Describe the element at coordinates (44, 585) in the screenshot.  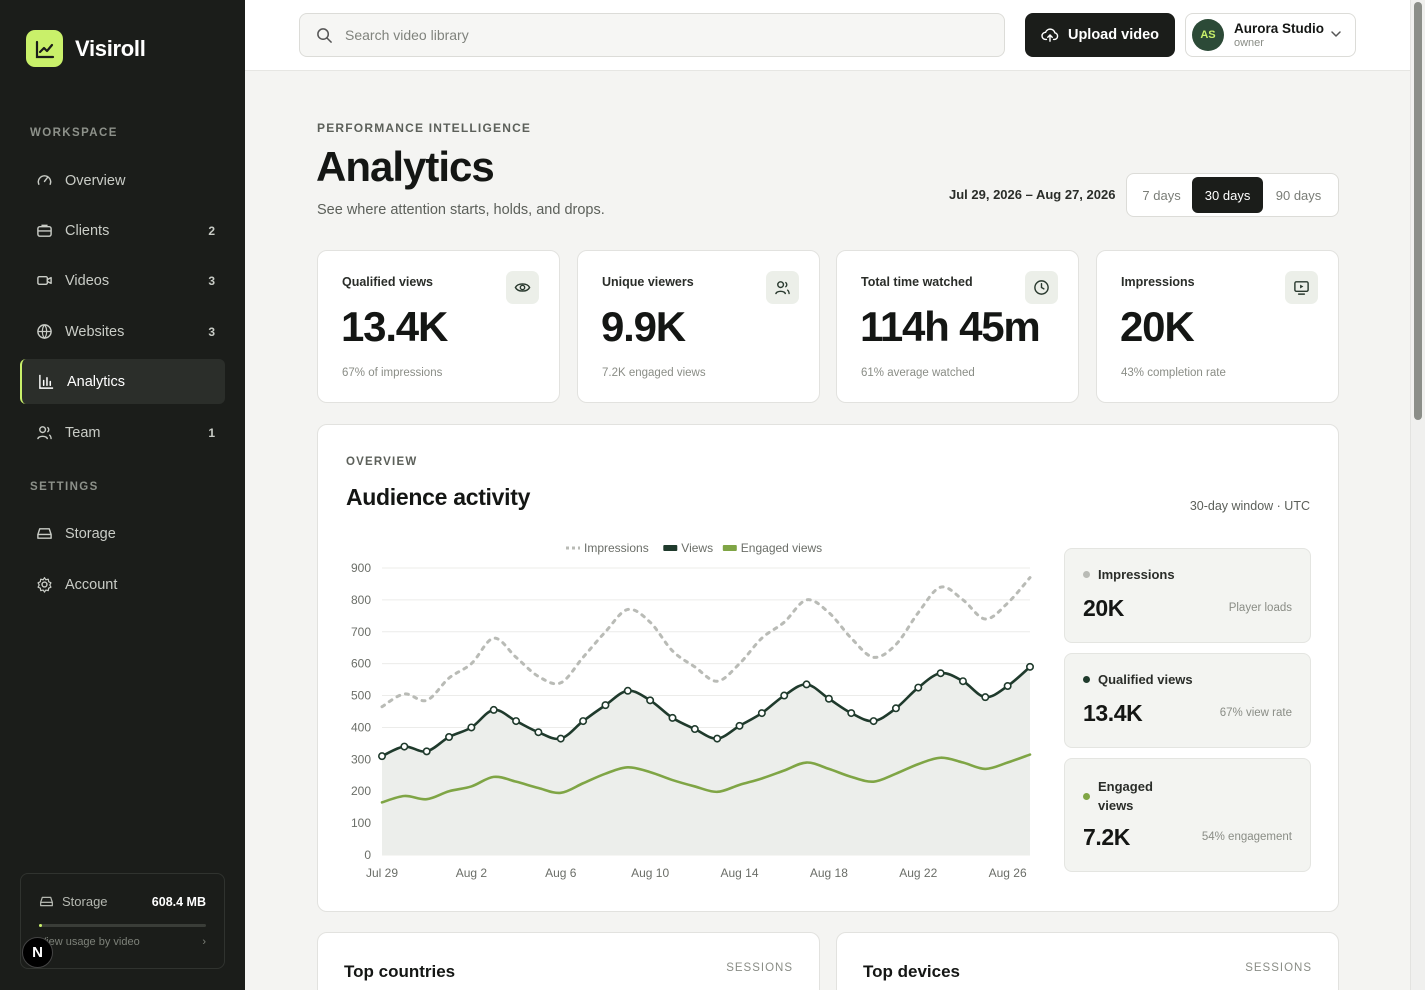
I see `gear-icon` at that location.